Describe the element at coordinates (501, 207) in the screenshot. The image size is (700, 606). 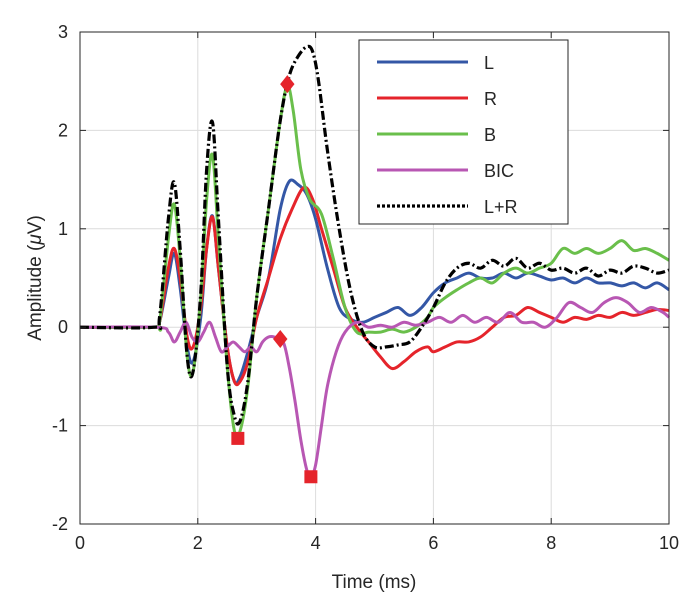
I see `legend-label-l-r: L+R` at that location.